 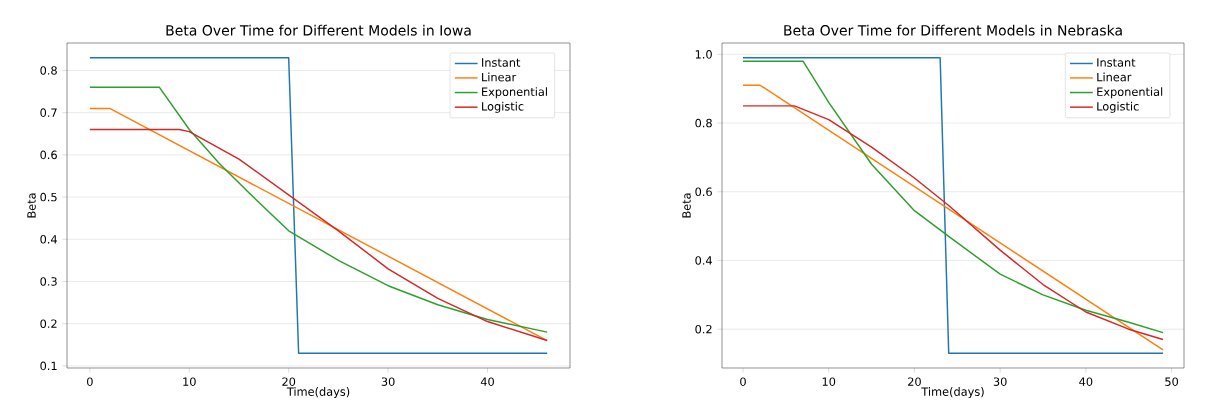 I want to click on x-tick-label: 50, so click(x=1172, y=381).